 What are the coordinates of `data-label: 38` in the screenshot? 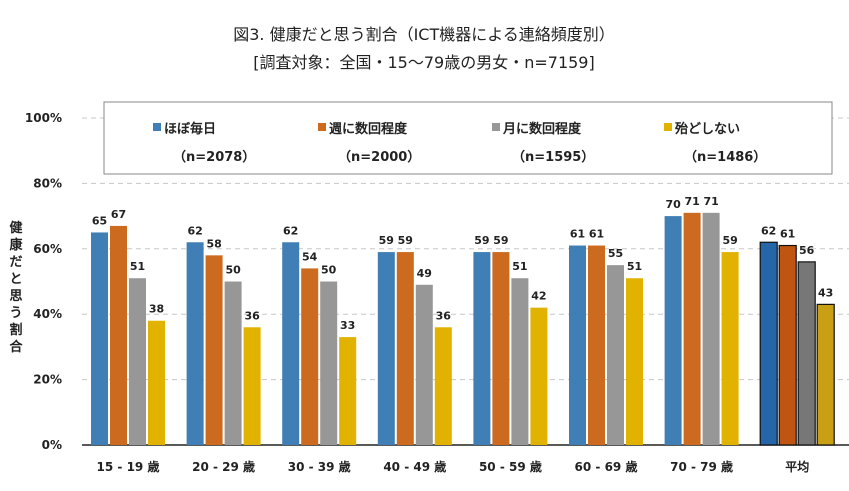 It's located at (156, 309).